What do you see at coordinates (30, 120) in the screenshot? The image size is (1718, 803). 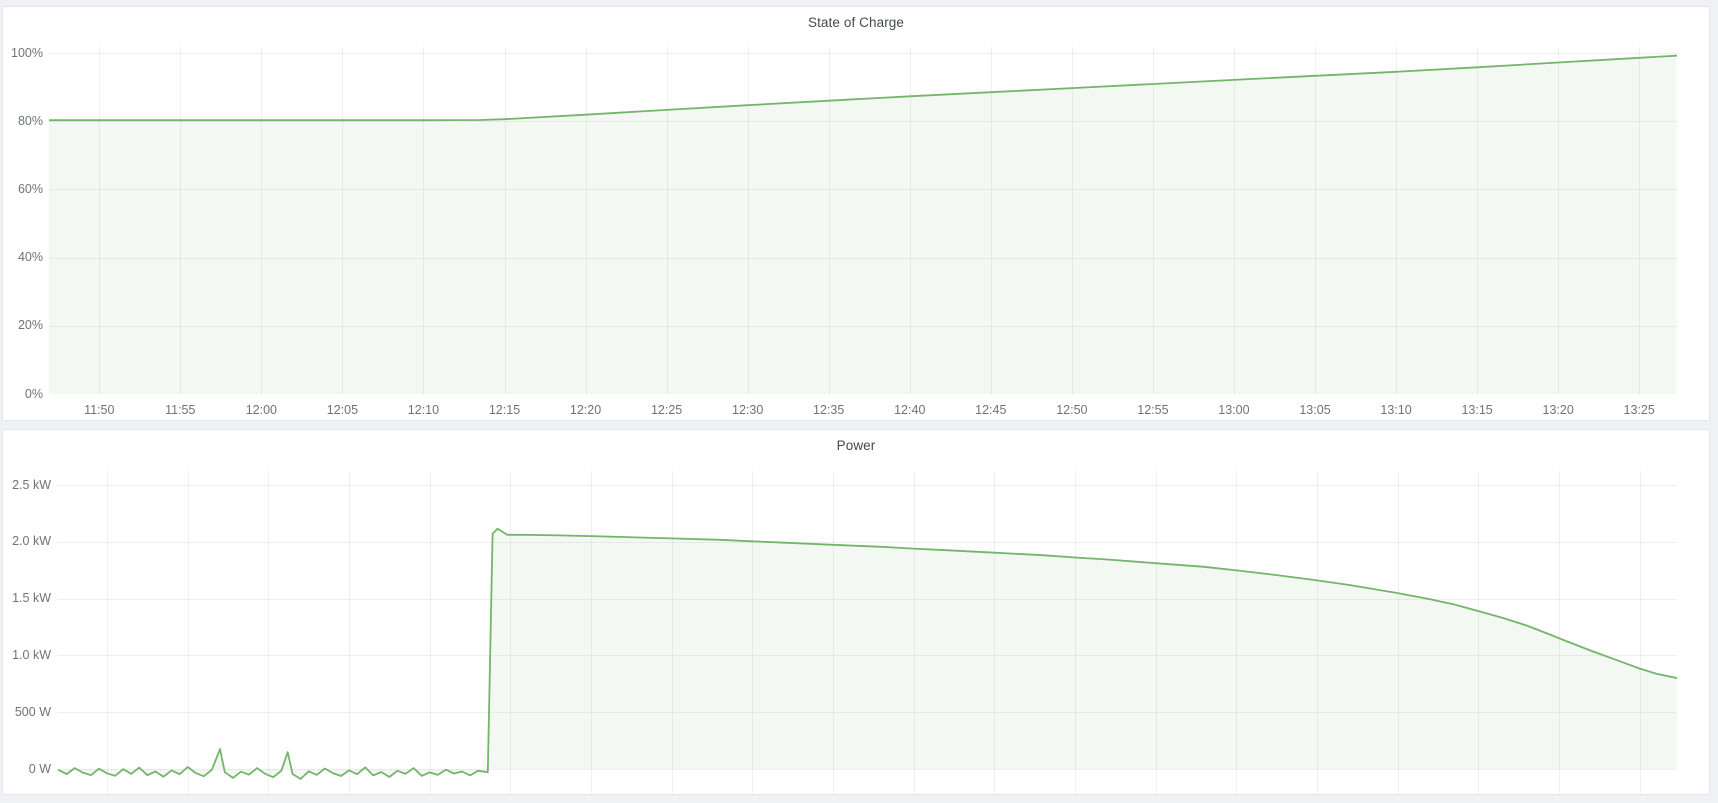 I see `y-tick-label: 80%` at bounding box center [30, 120].